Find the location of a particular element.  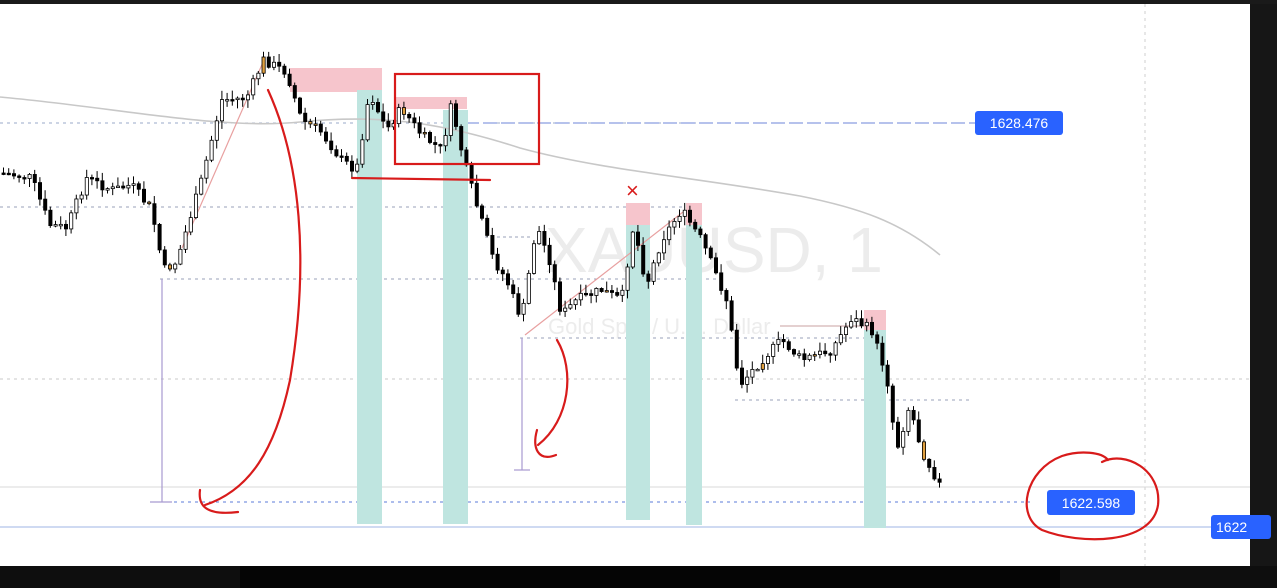

pen-circle is located at coordinates (1092, 496).